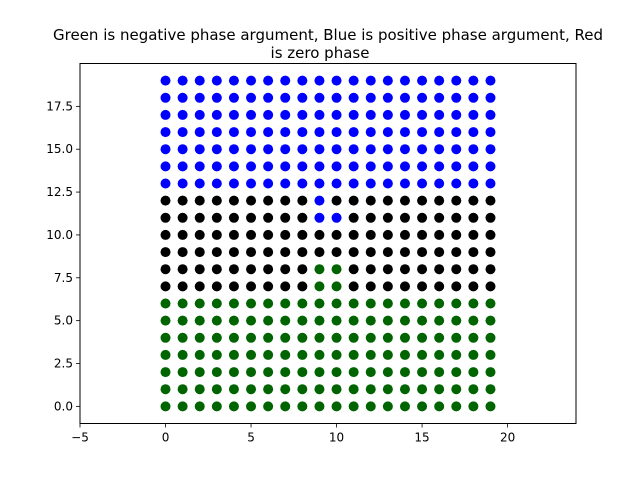 Image resolution: width=640 pixels, height=480 pixels. I want to click on y-tick-label: 0.0, so click(63, 406).